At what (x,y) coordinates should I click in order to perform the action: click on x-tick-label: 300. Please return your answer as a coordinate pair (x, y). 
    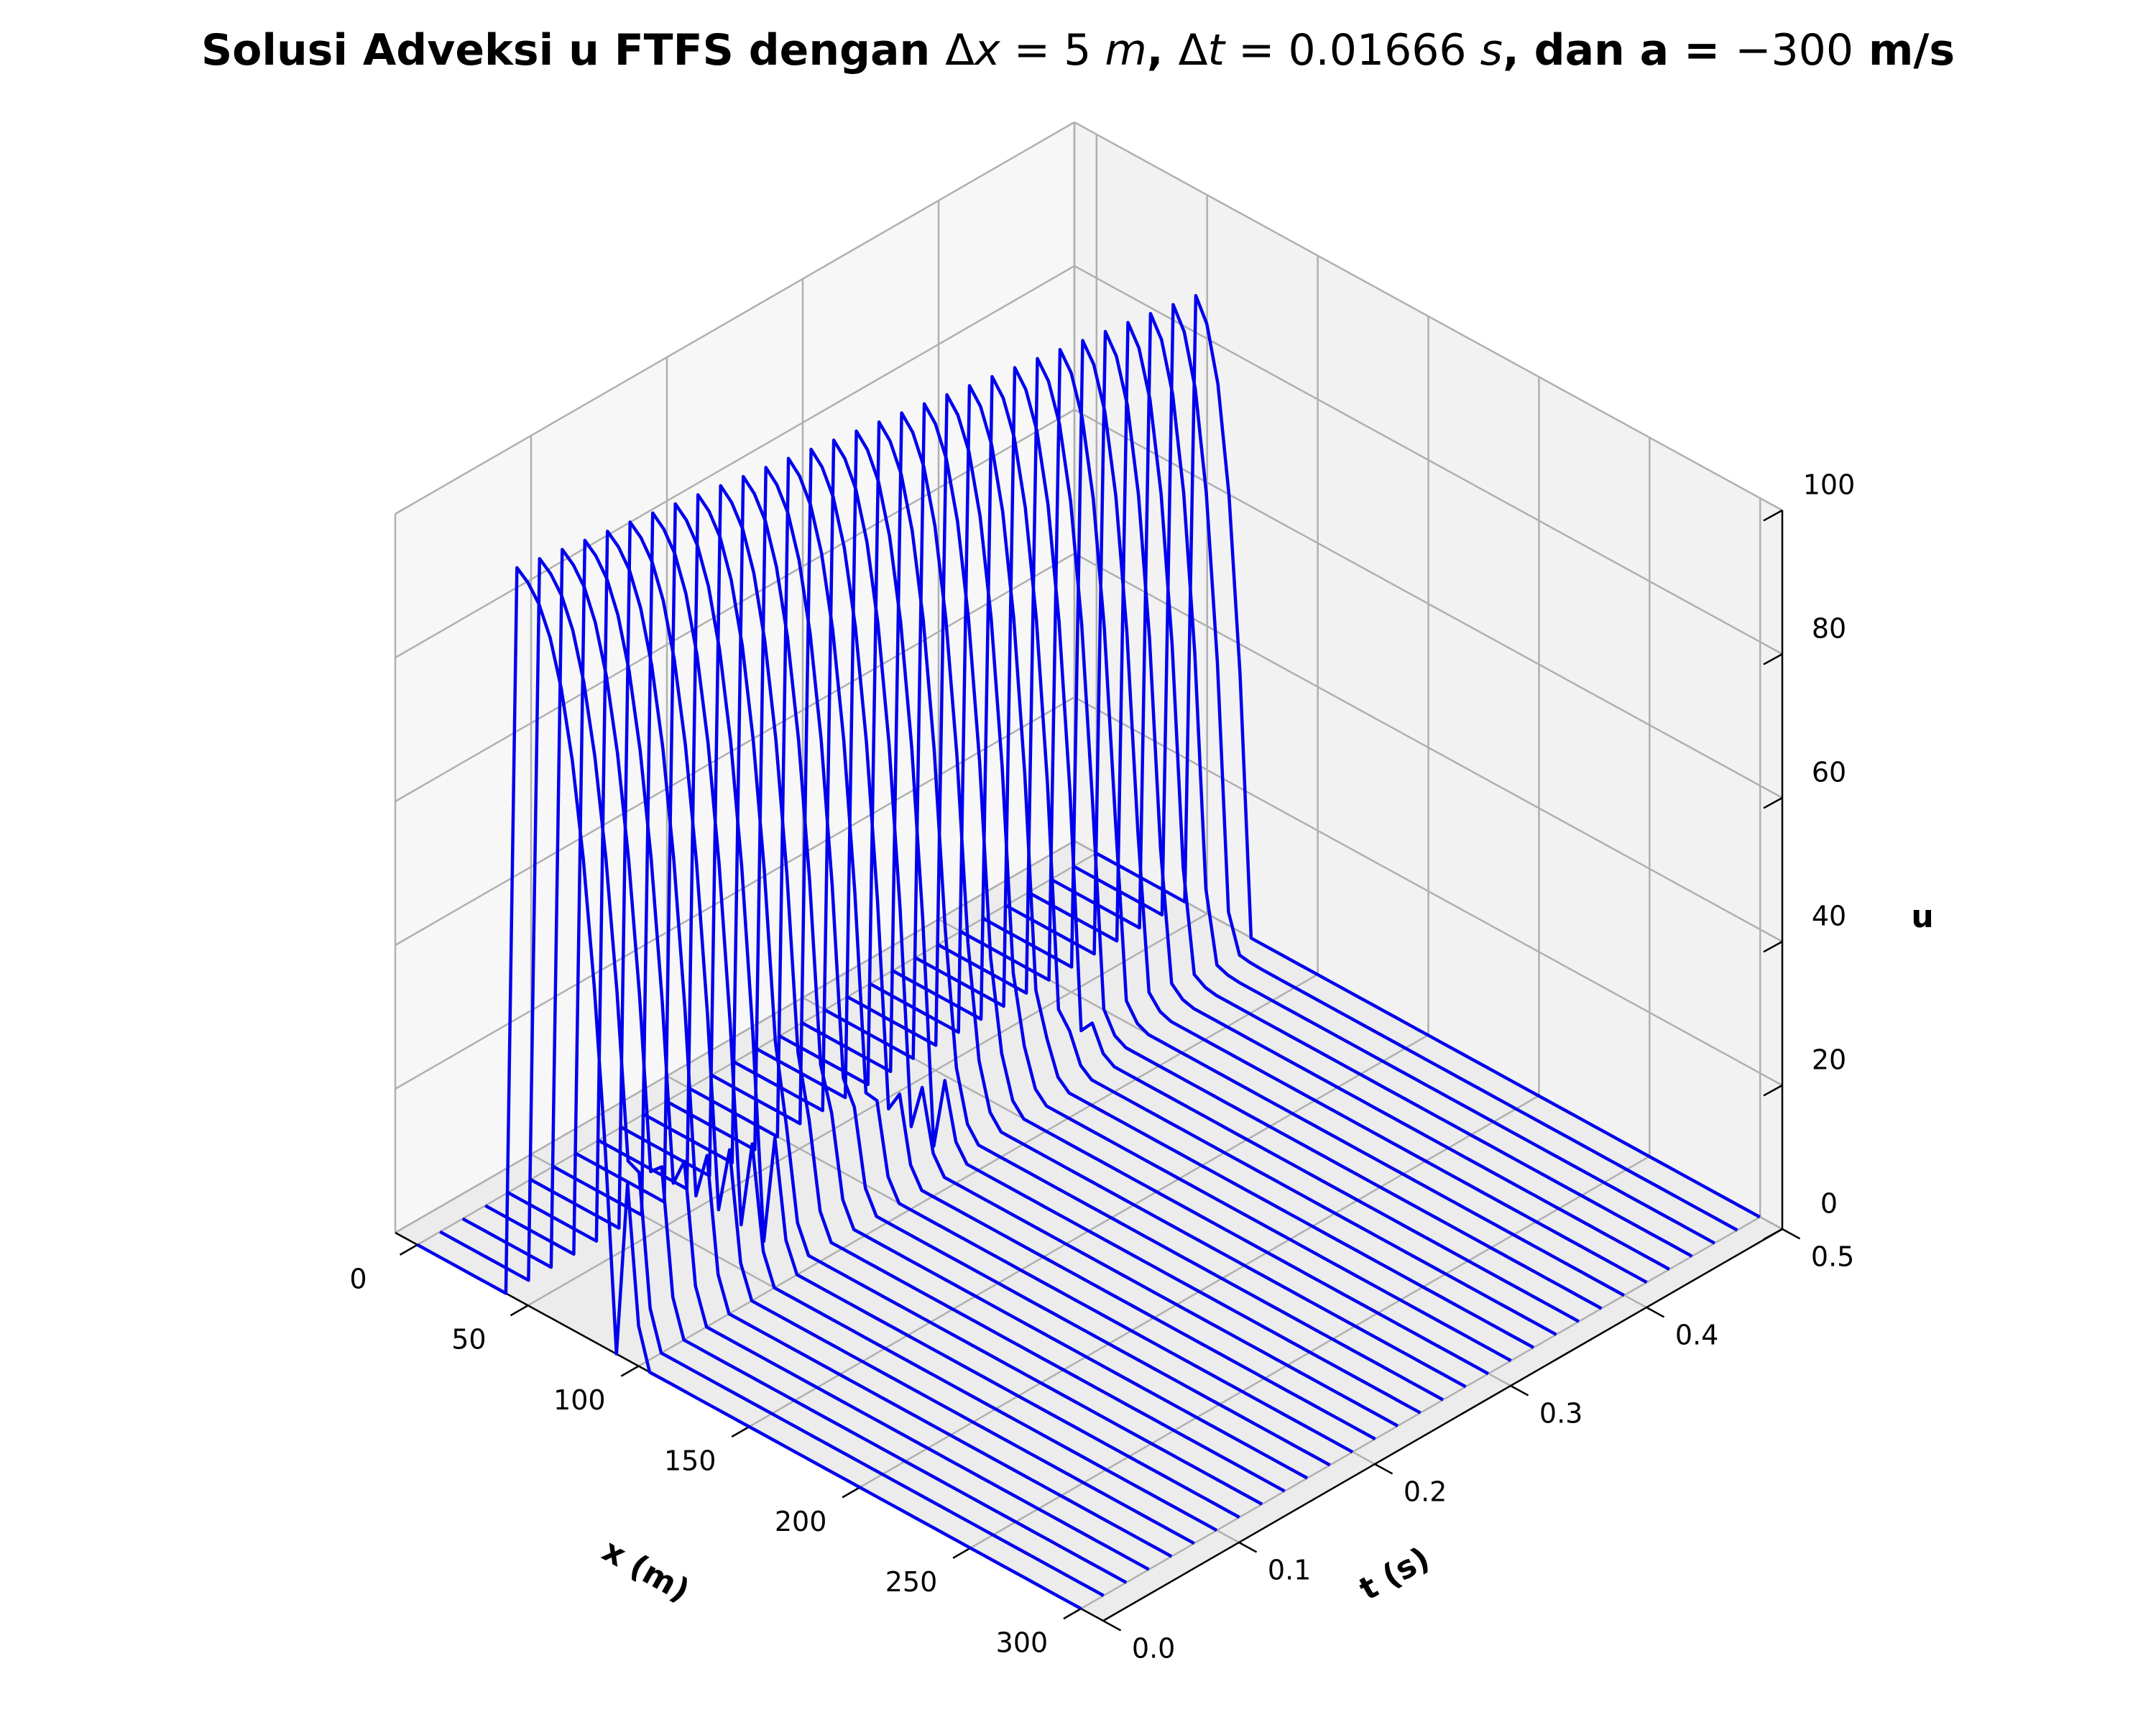
    Looking at the image, I should click on (1023, 1643).